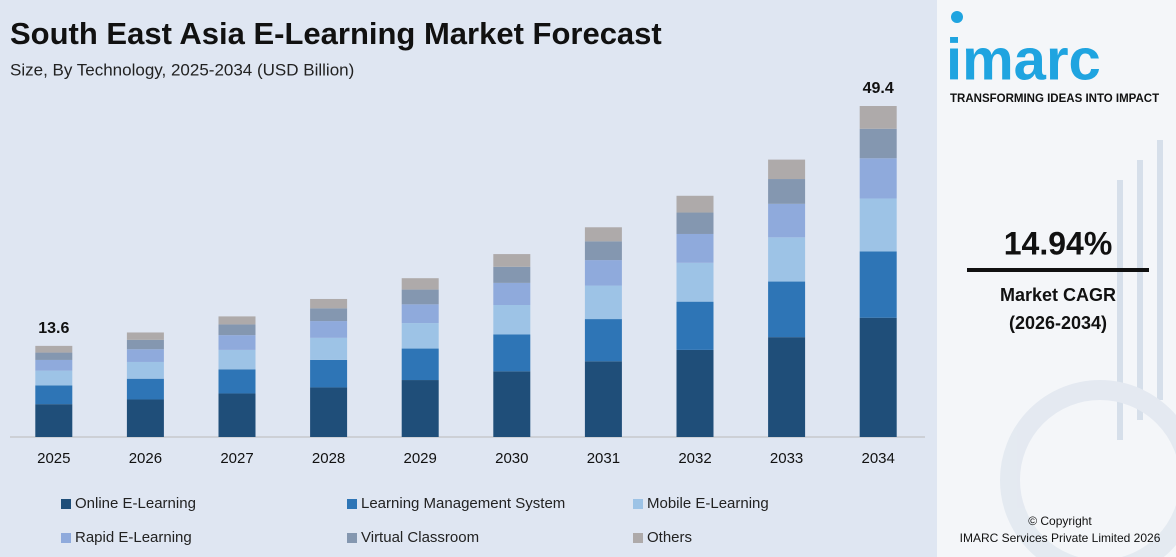 This screenshot has width=1176, height=557. What do you see at coordinates (1058, 243) in the screenshot?
I see `cagr-value: 14.94%` at bounding box center [1058, 243].